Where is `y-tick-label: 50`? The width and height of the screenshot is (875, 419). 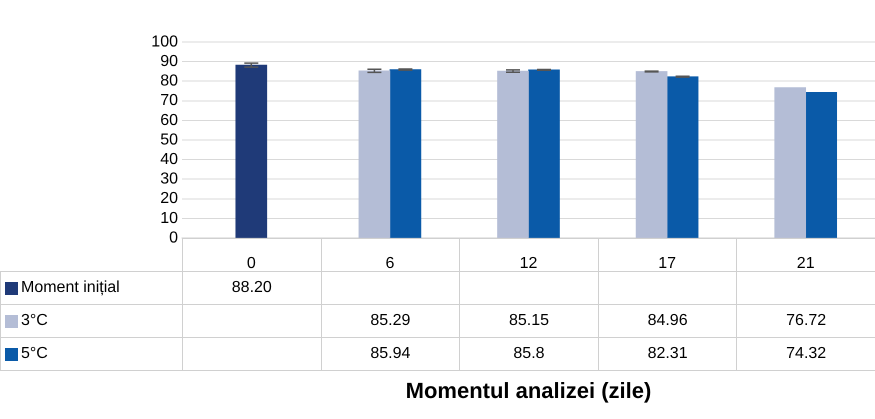 y-tick-label: 50 is located at coordinates (169, 139).